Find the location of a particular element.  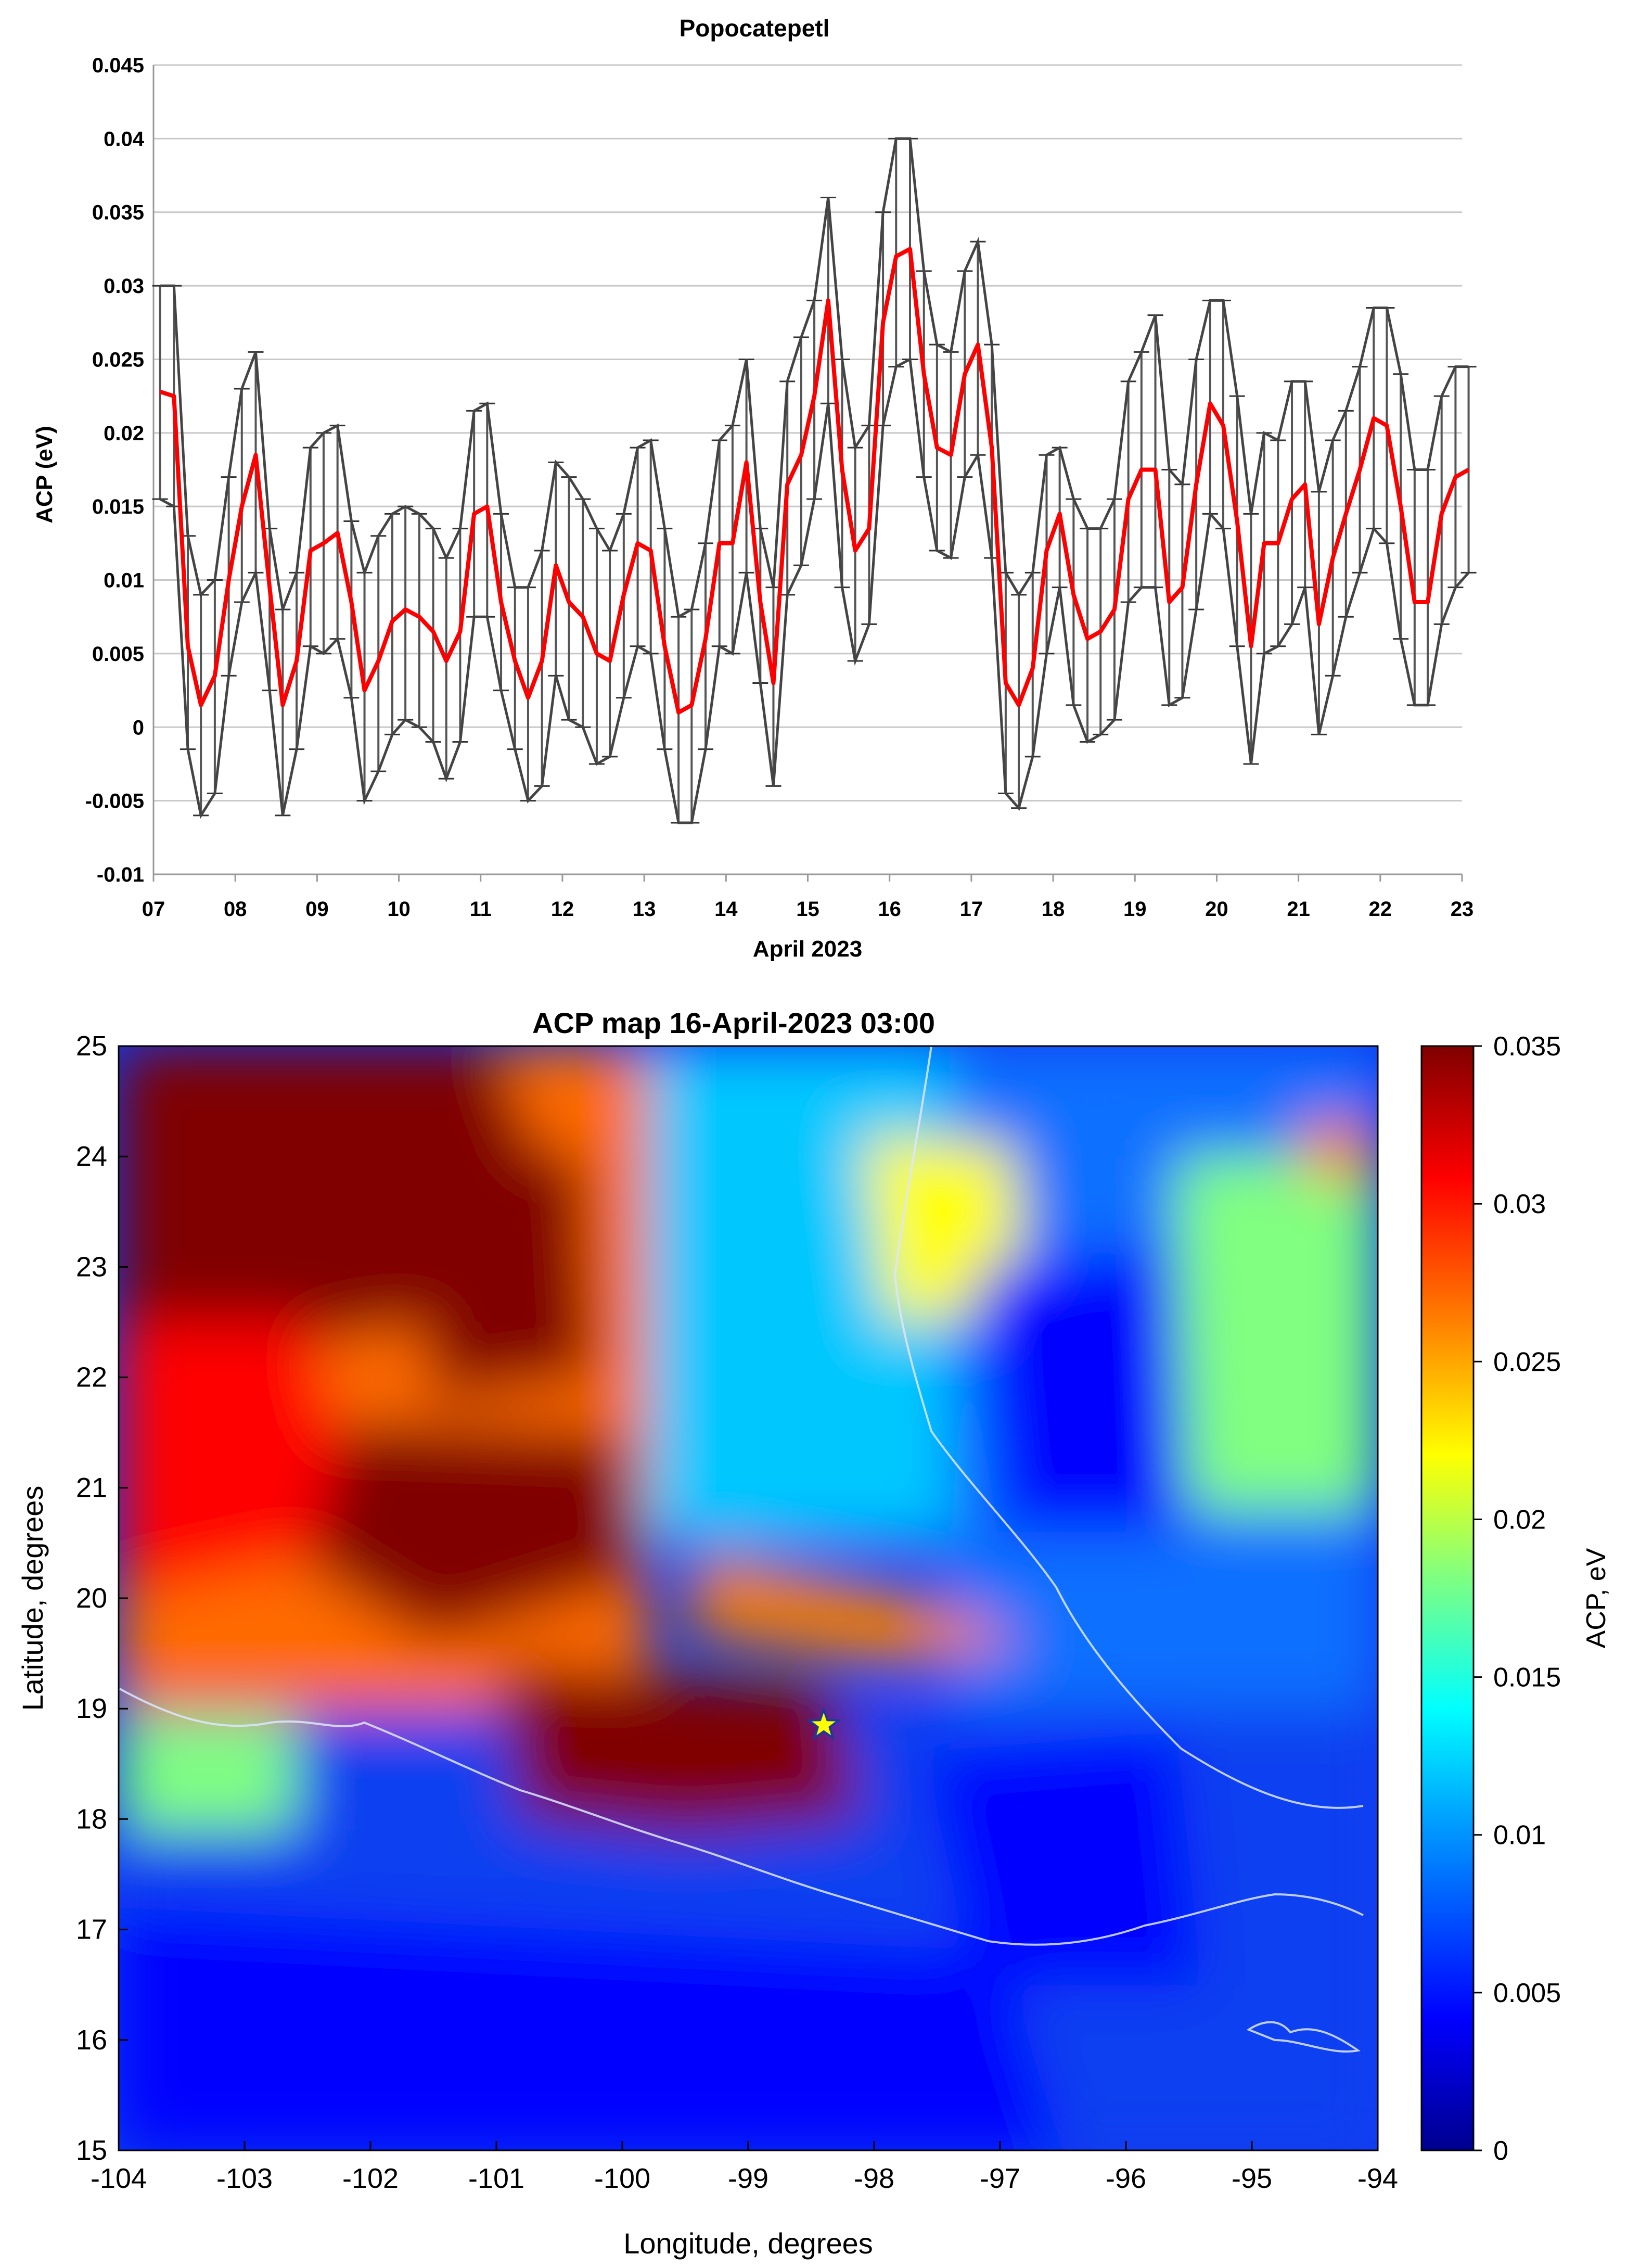

map-y-tick-label: 22 is located at coordinates (91, 1378).